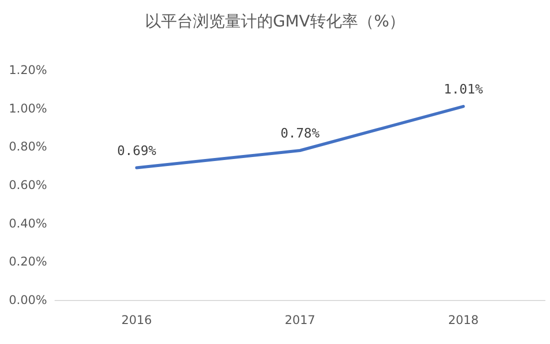 This screenshot has height=344, width=550. Describe the element at coordinates (27, 108) in the screenshot. I see `y-tick-label: 1.00%` at that location.